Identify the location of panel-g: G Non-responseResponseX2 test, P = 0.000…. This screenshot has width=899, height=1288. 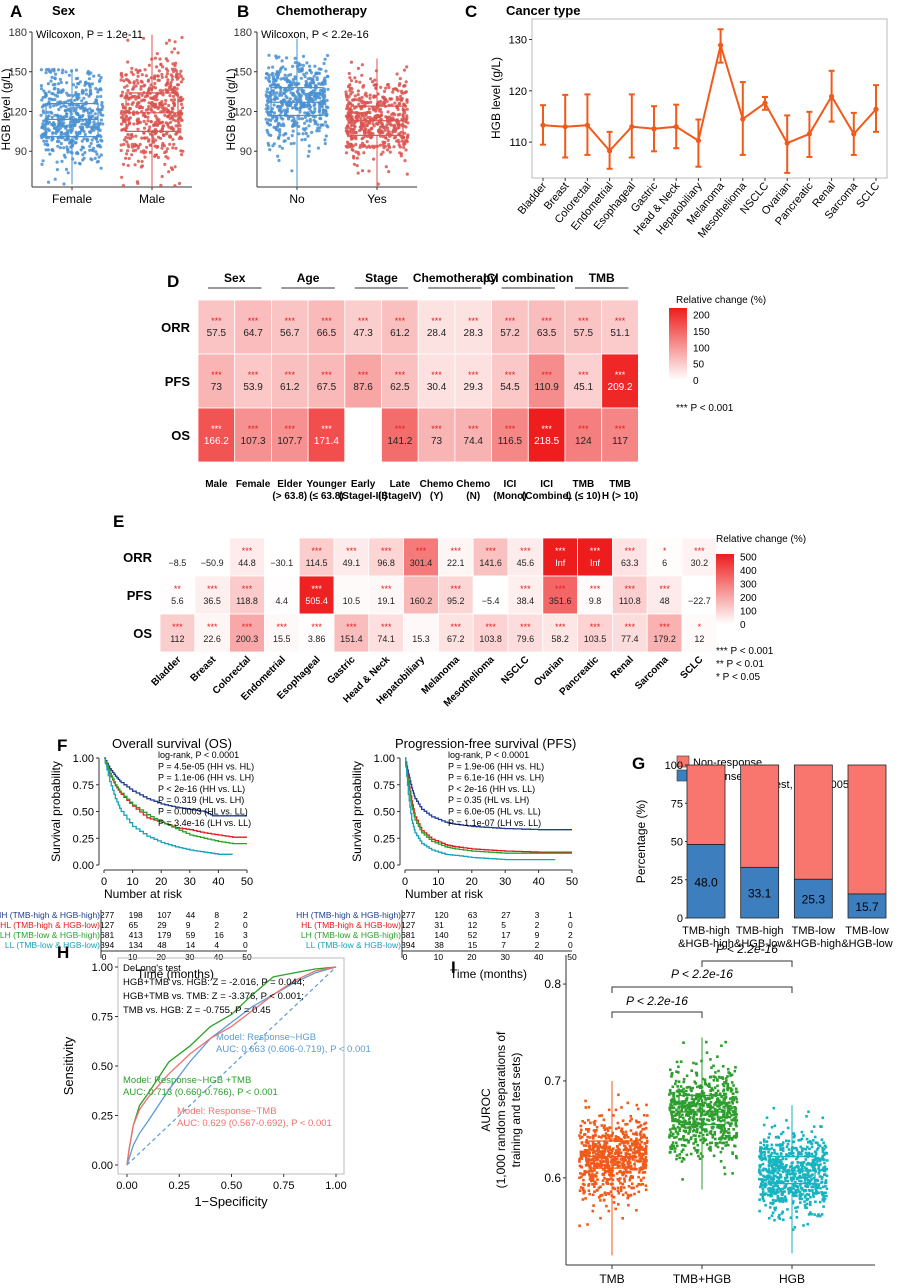
(762, 852).